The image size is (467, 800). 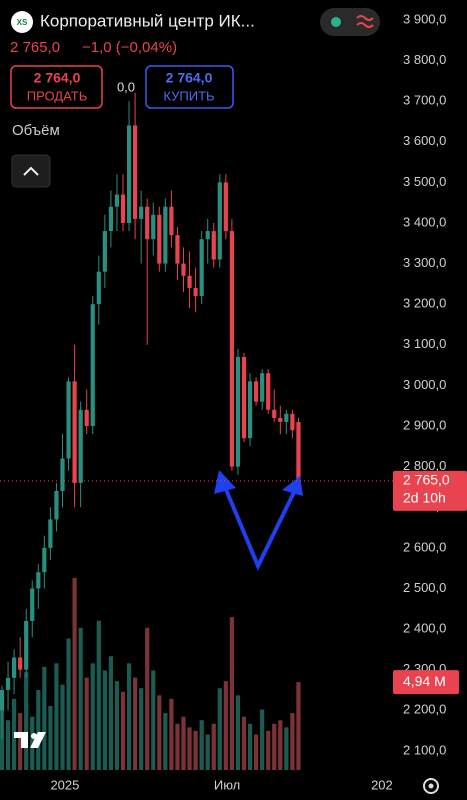 What do you see at coordinates (350, 22) in the screenshot?
I see `toggle` at bounding box center [350, 22].